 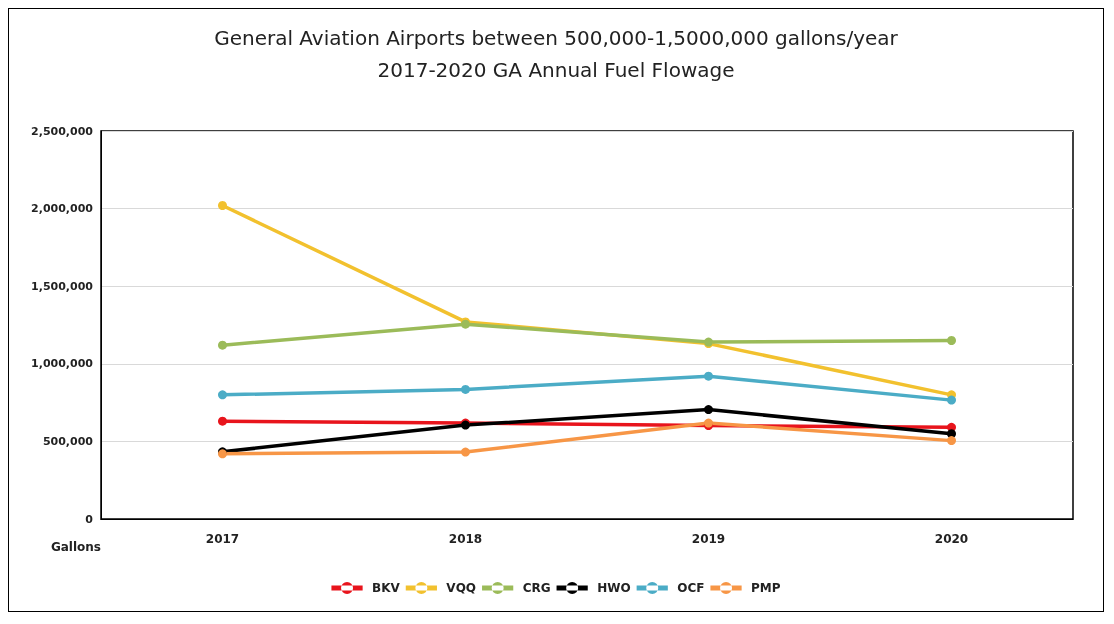 I want to click on legend-label: VQQ, so click(x=461, y=588).